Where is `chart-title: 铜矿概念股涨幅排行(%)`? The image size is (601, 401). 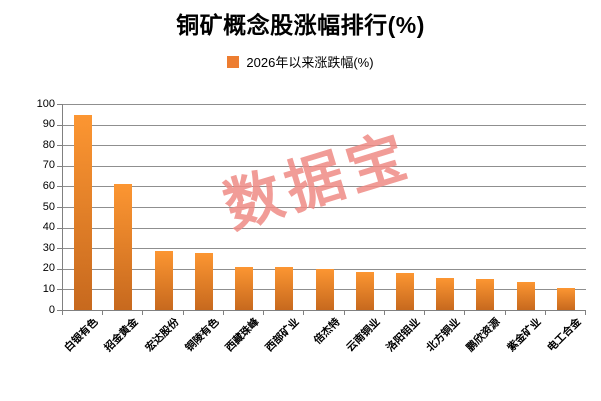 chart-title: 铜矿概念股涨幅排行(%) is located at coordinates (300, 25).